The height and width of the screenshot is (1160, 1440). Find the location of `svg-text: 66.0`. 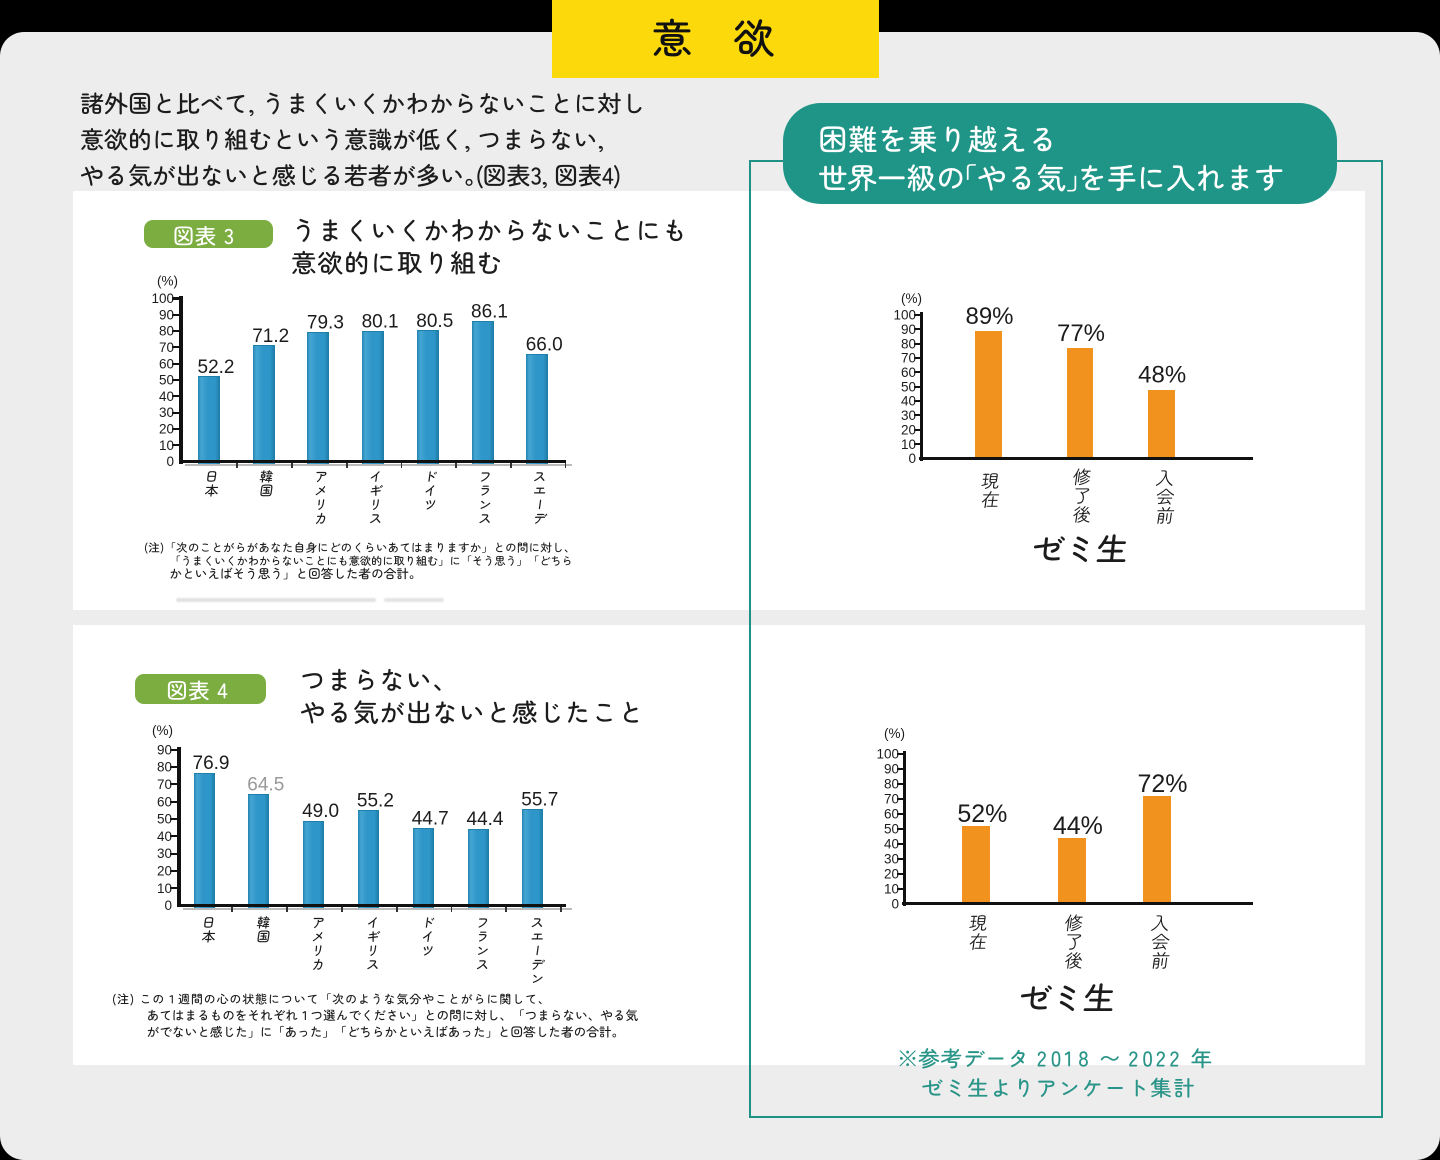

svg-text: 66.0 is located at coordinates (544, 344).